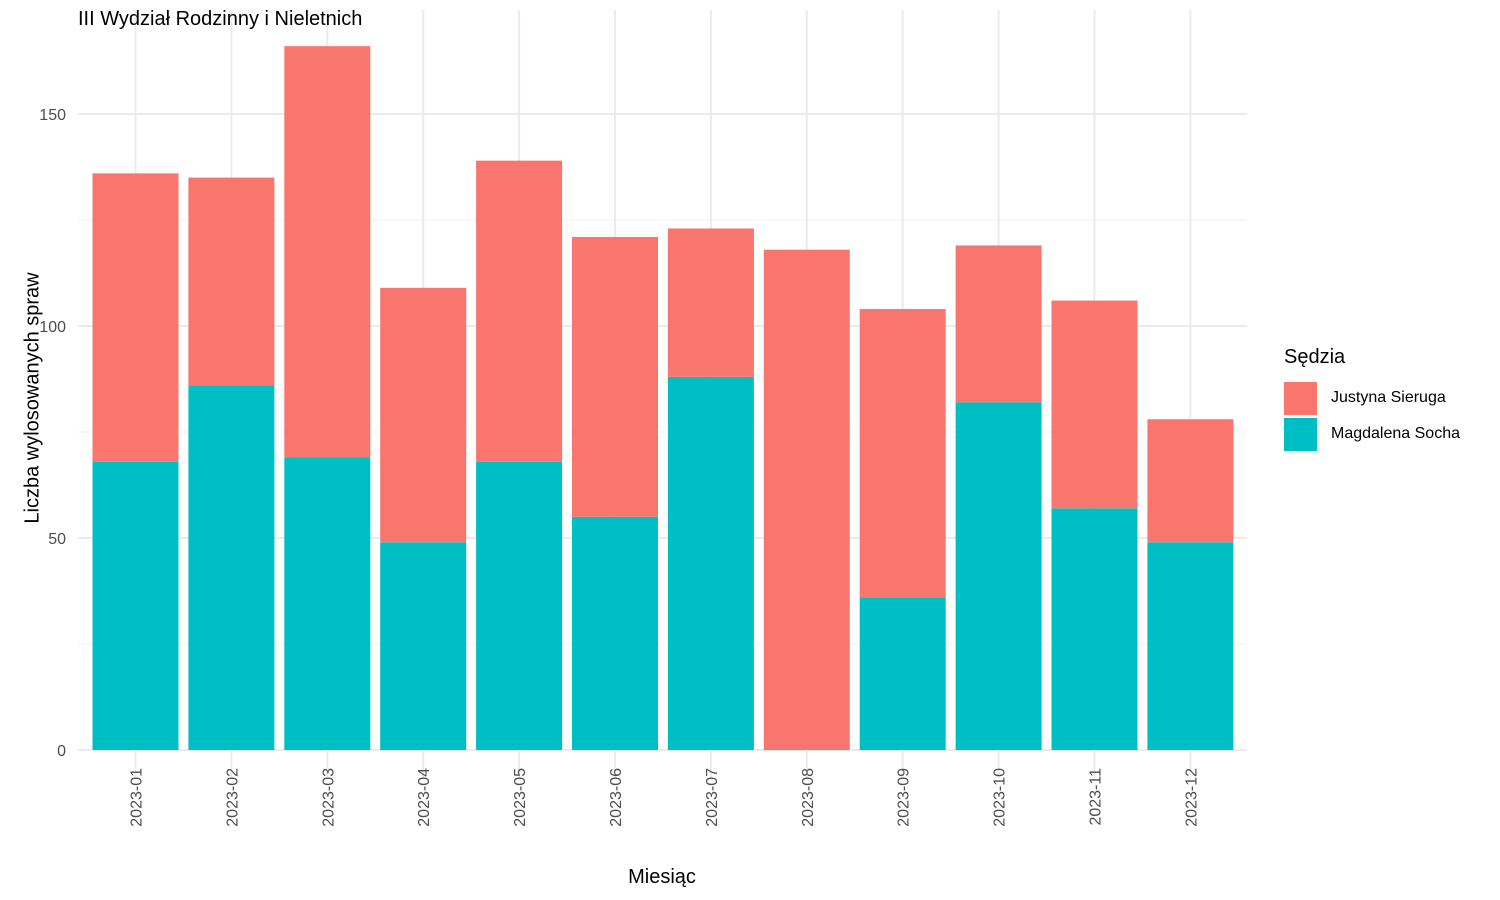 This screenshot has width=1500, height=900. Describe the element at coordinates (220, 19) in the screenshot. I see `chart-title: III Wydział Rodzinny i Nieletnich` at that location.